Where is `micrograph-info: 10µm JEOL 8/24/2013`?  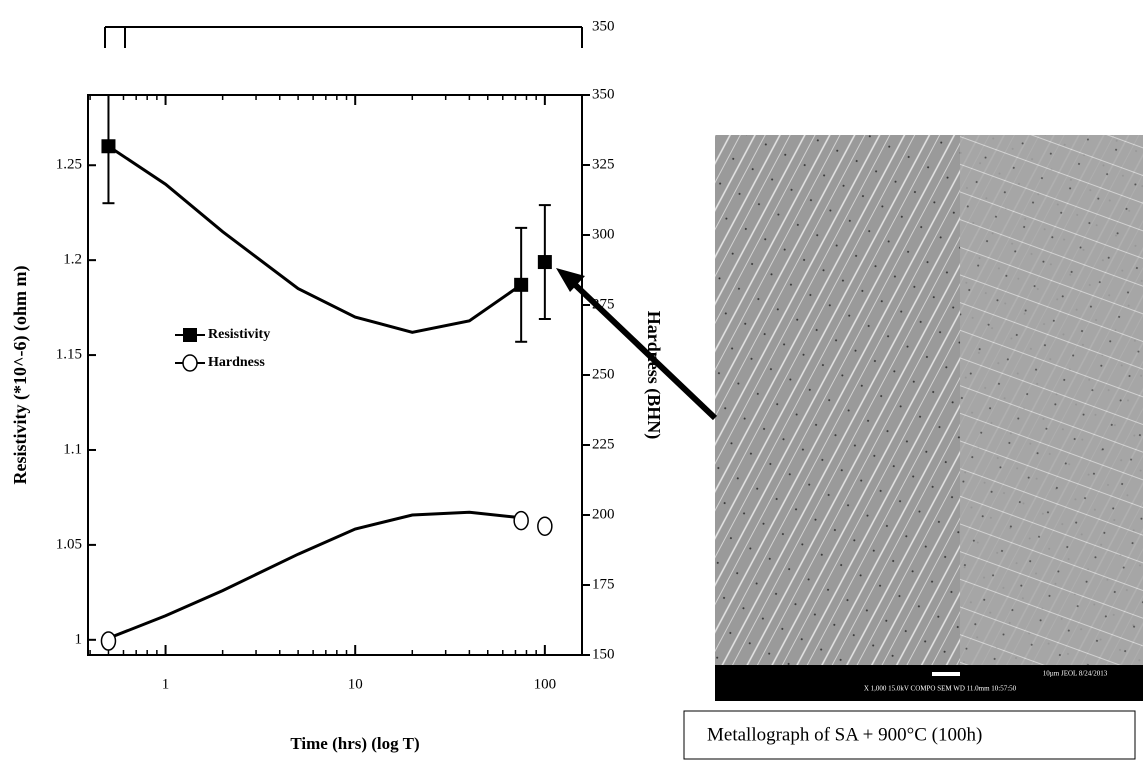
micrograph-info: 10µm JEOL 8/24/2013 is located at coordinates (1075, 674).